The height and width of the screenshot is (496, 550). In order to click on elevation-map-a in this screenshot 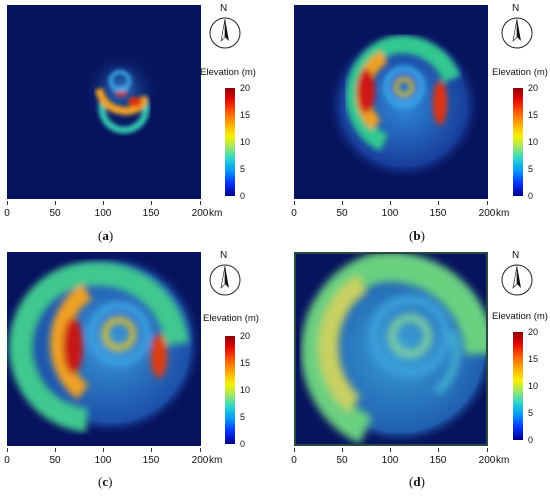, I will do `click(104, 102)`.